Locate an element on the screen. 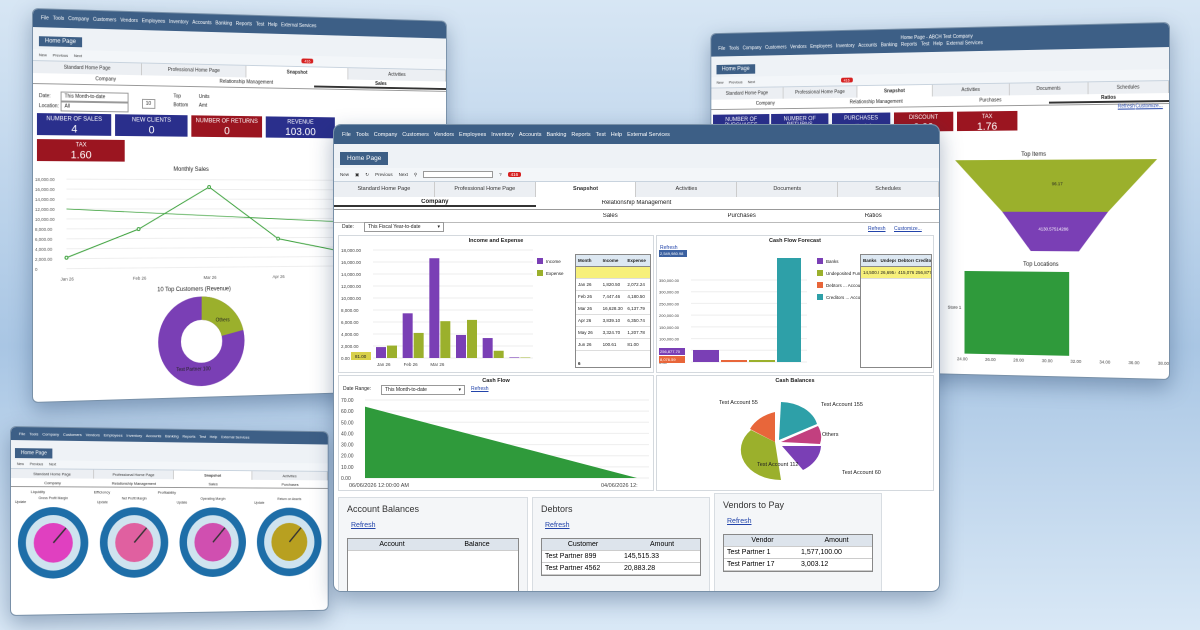  column-header: Income is located at coordinates (613, 260).